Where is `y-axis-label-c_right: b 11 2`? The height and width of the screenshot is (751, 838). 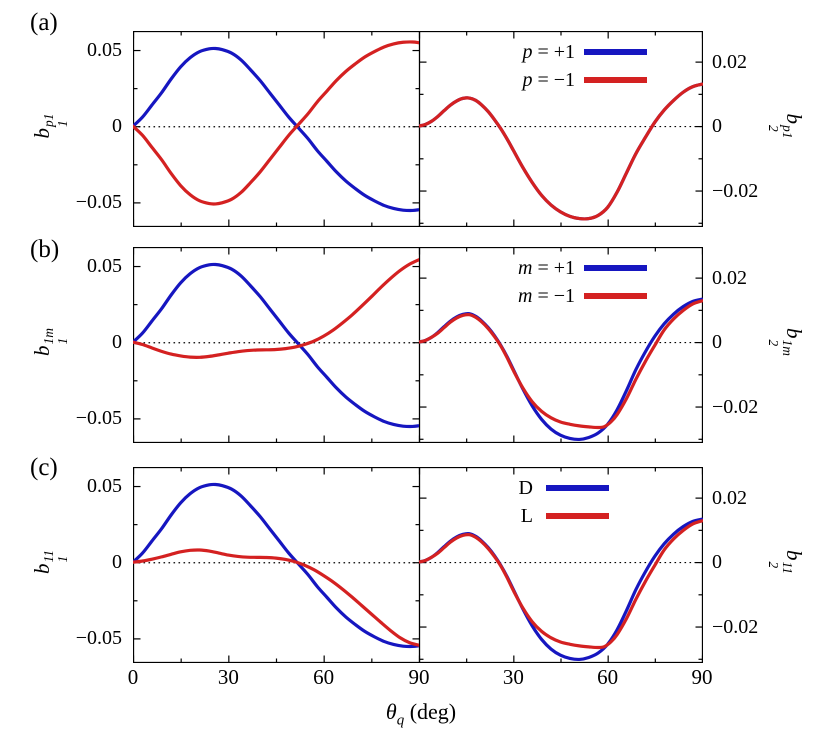 y-axis-label-c_right: b 11 2 is located at coordinates (785, 562).